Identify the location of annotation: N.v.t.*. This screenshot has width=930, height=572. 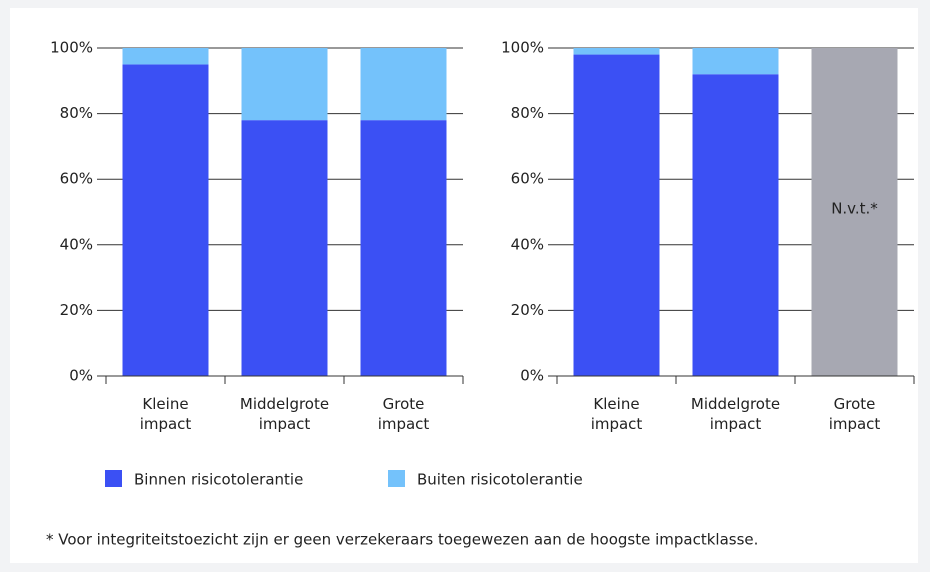
(854, 209).